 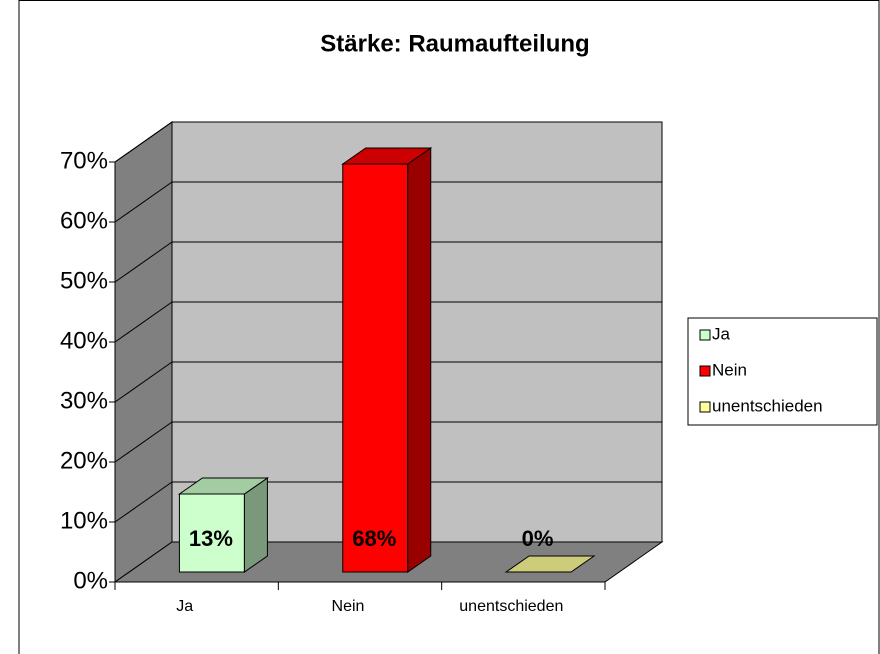 What do you see at coordinates (84, 340) in the screenshot?
I see `y-tick-label: 40%` at bounding box center [84, 340].